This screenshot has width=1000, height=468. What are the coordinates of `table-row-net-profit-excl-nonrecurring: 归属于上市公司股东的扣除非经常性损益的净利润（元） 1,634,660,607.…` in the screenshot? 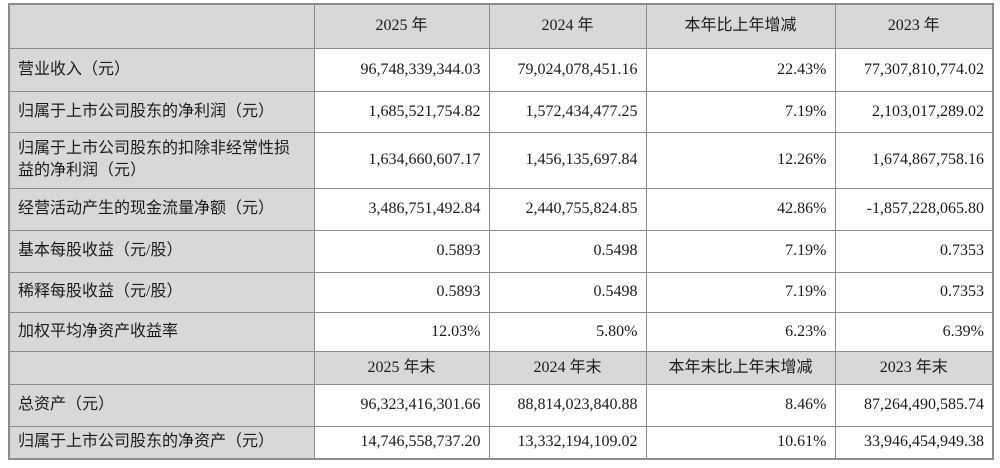 It's located at (501, 160).